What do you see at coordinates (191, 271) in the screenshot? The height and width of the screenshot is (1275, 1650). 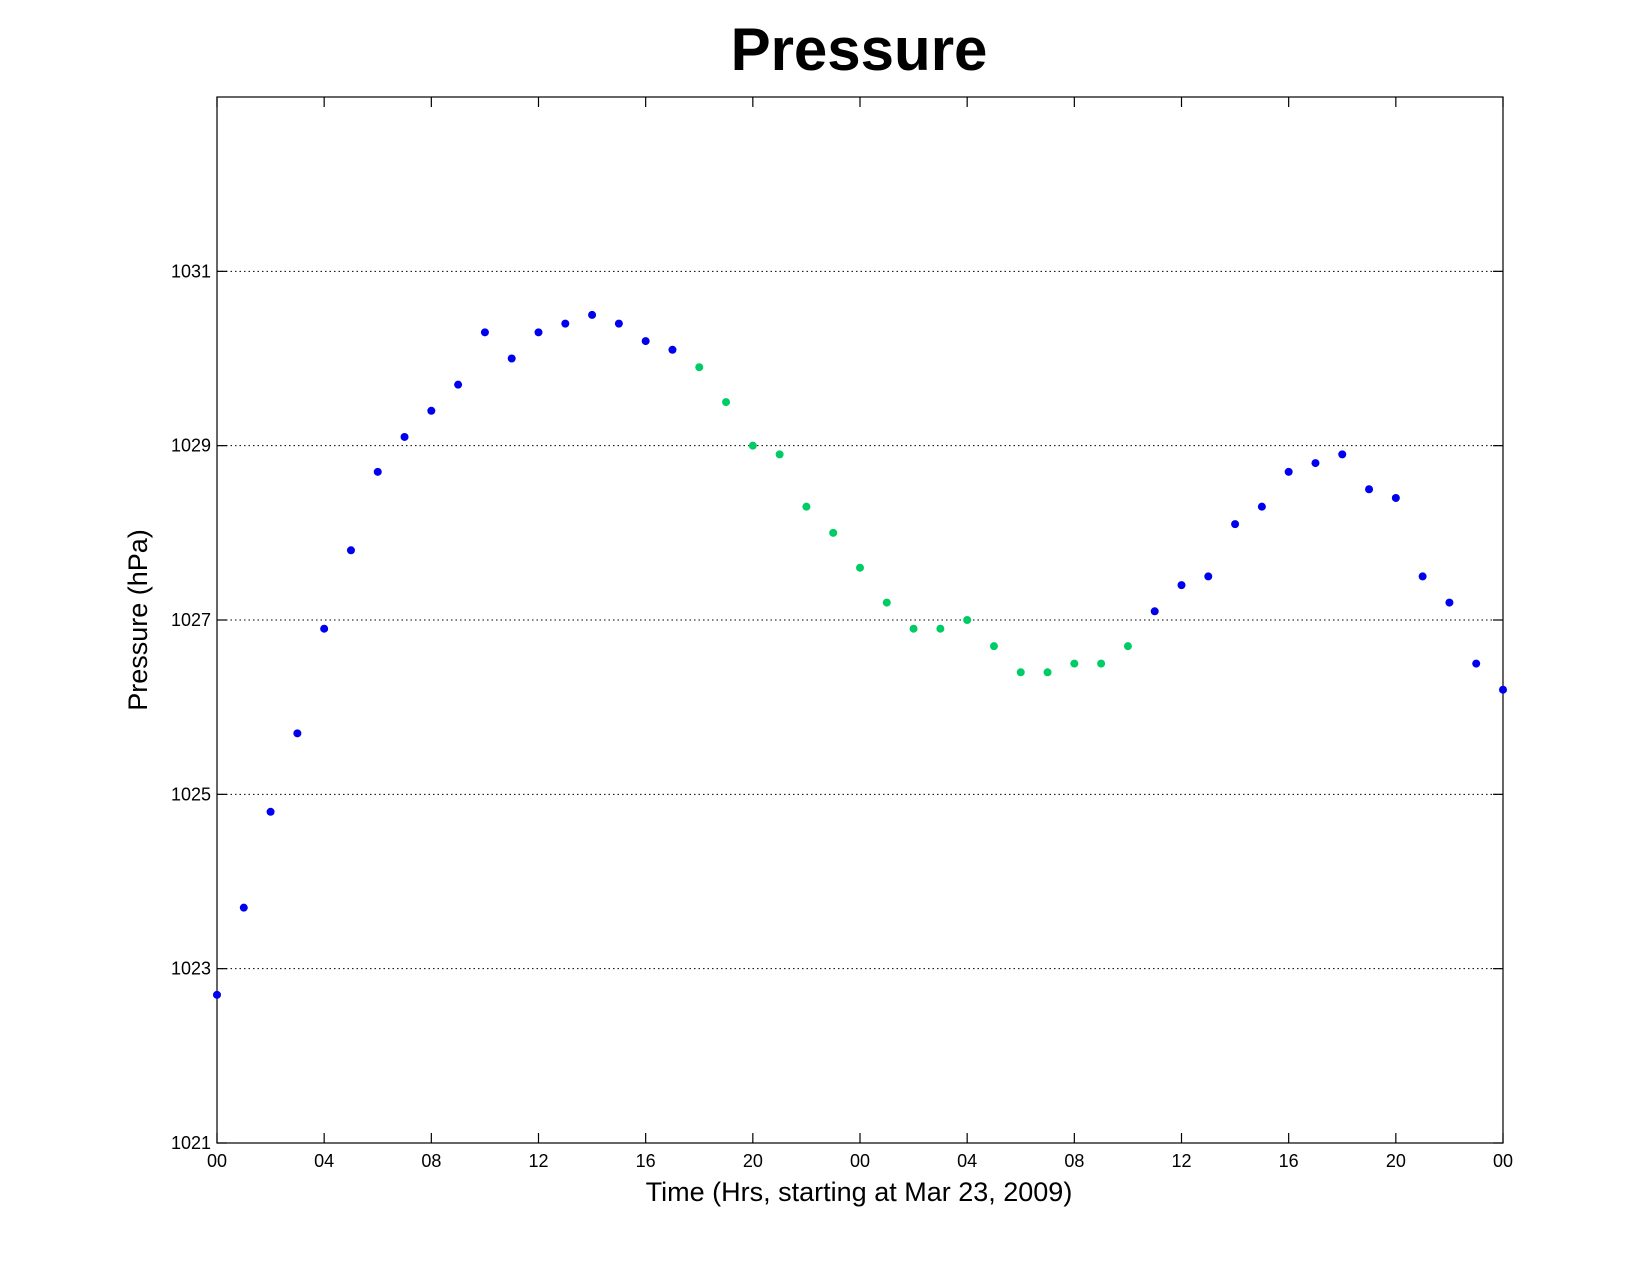 I see `y-tick-label: 1031` at bounding box center [191, 271].